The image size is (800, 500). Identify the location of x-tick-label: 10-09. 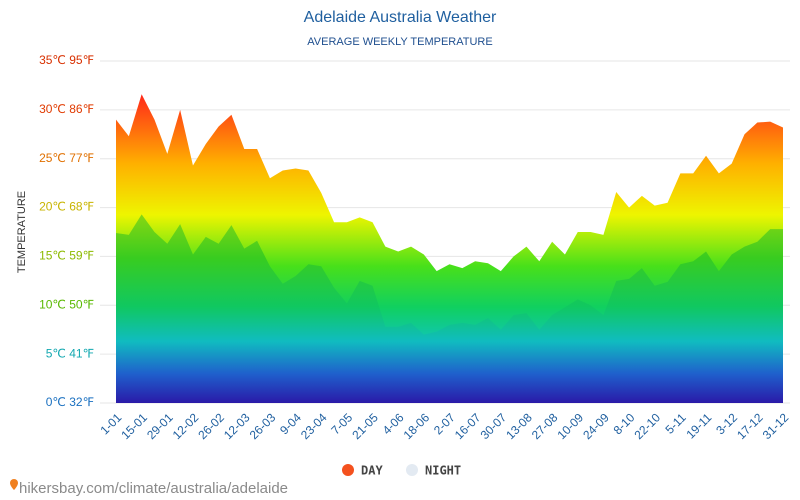
(571, 426).